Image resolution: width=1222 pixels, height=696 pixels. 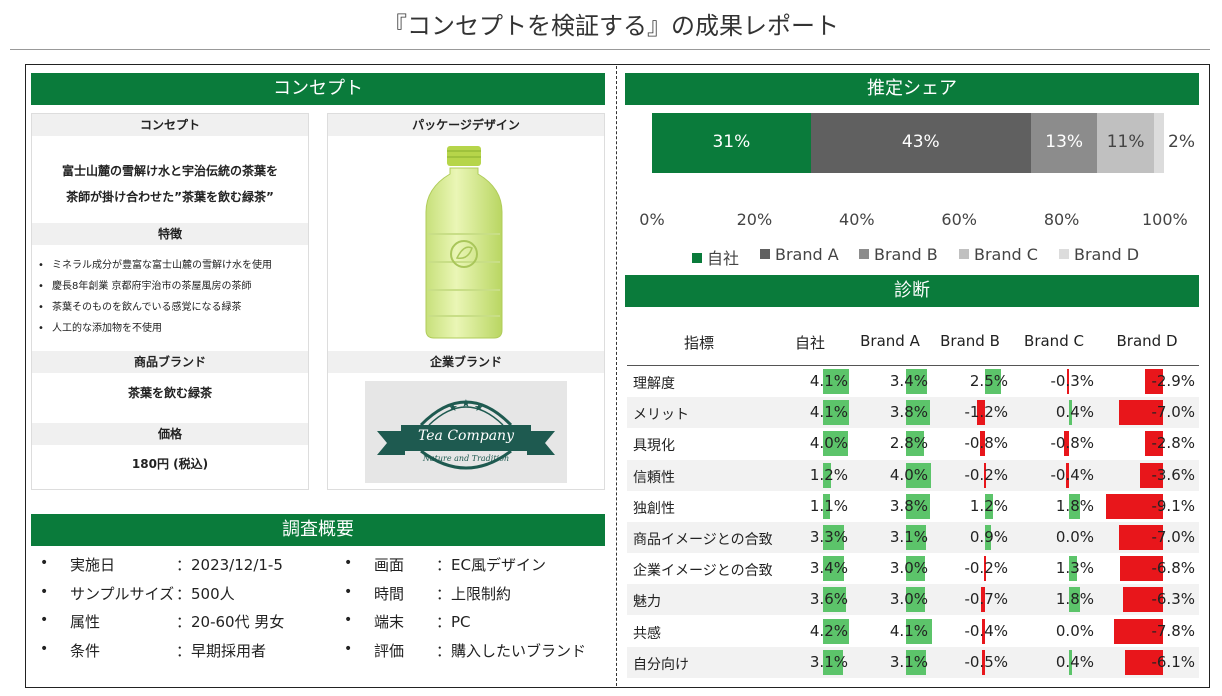 What do you see at coordinates (491, 565) in the screenshot?
I see `survey-value: ：EC風デザイン` at bounding box center [491, 565].